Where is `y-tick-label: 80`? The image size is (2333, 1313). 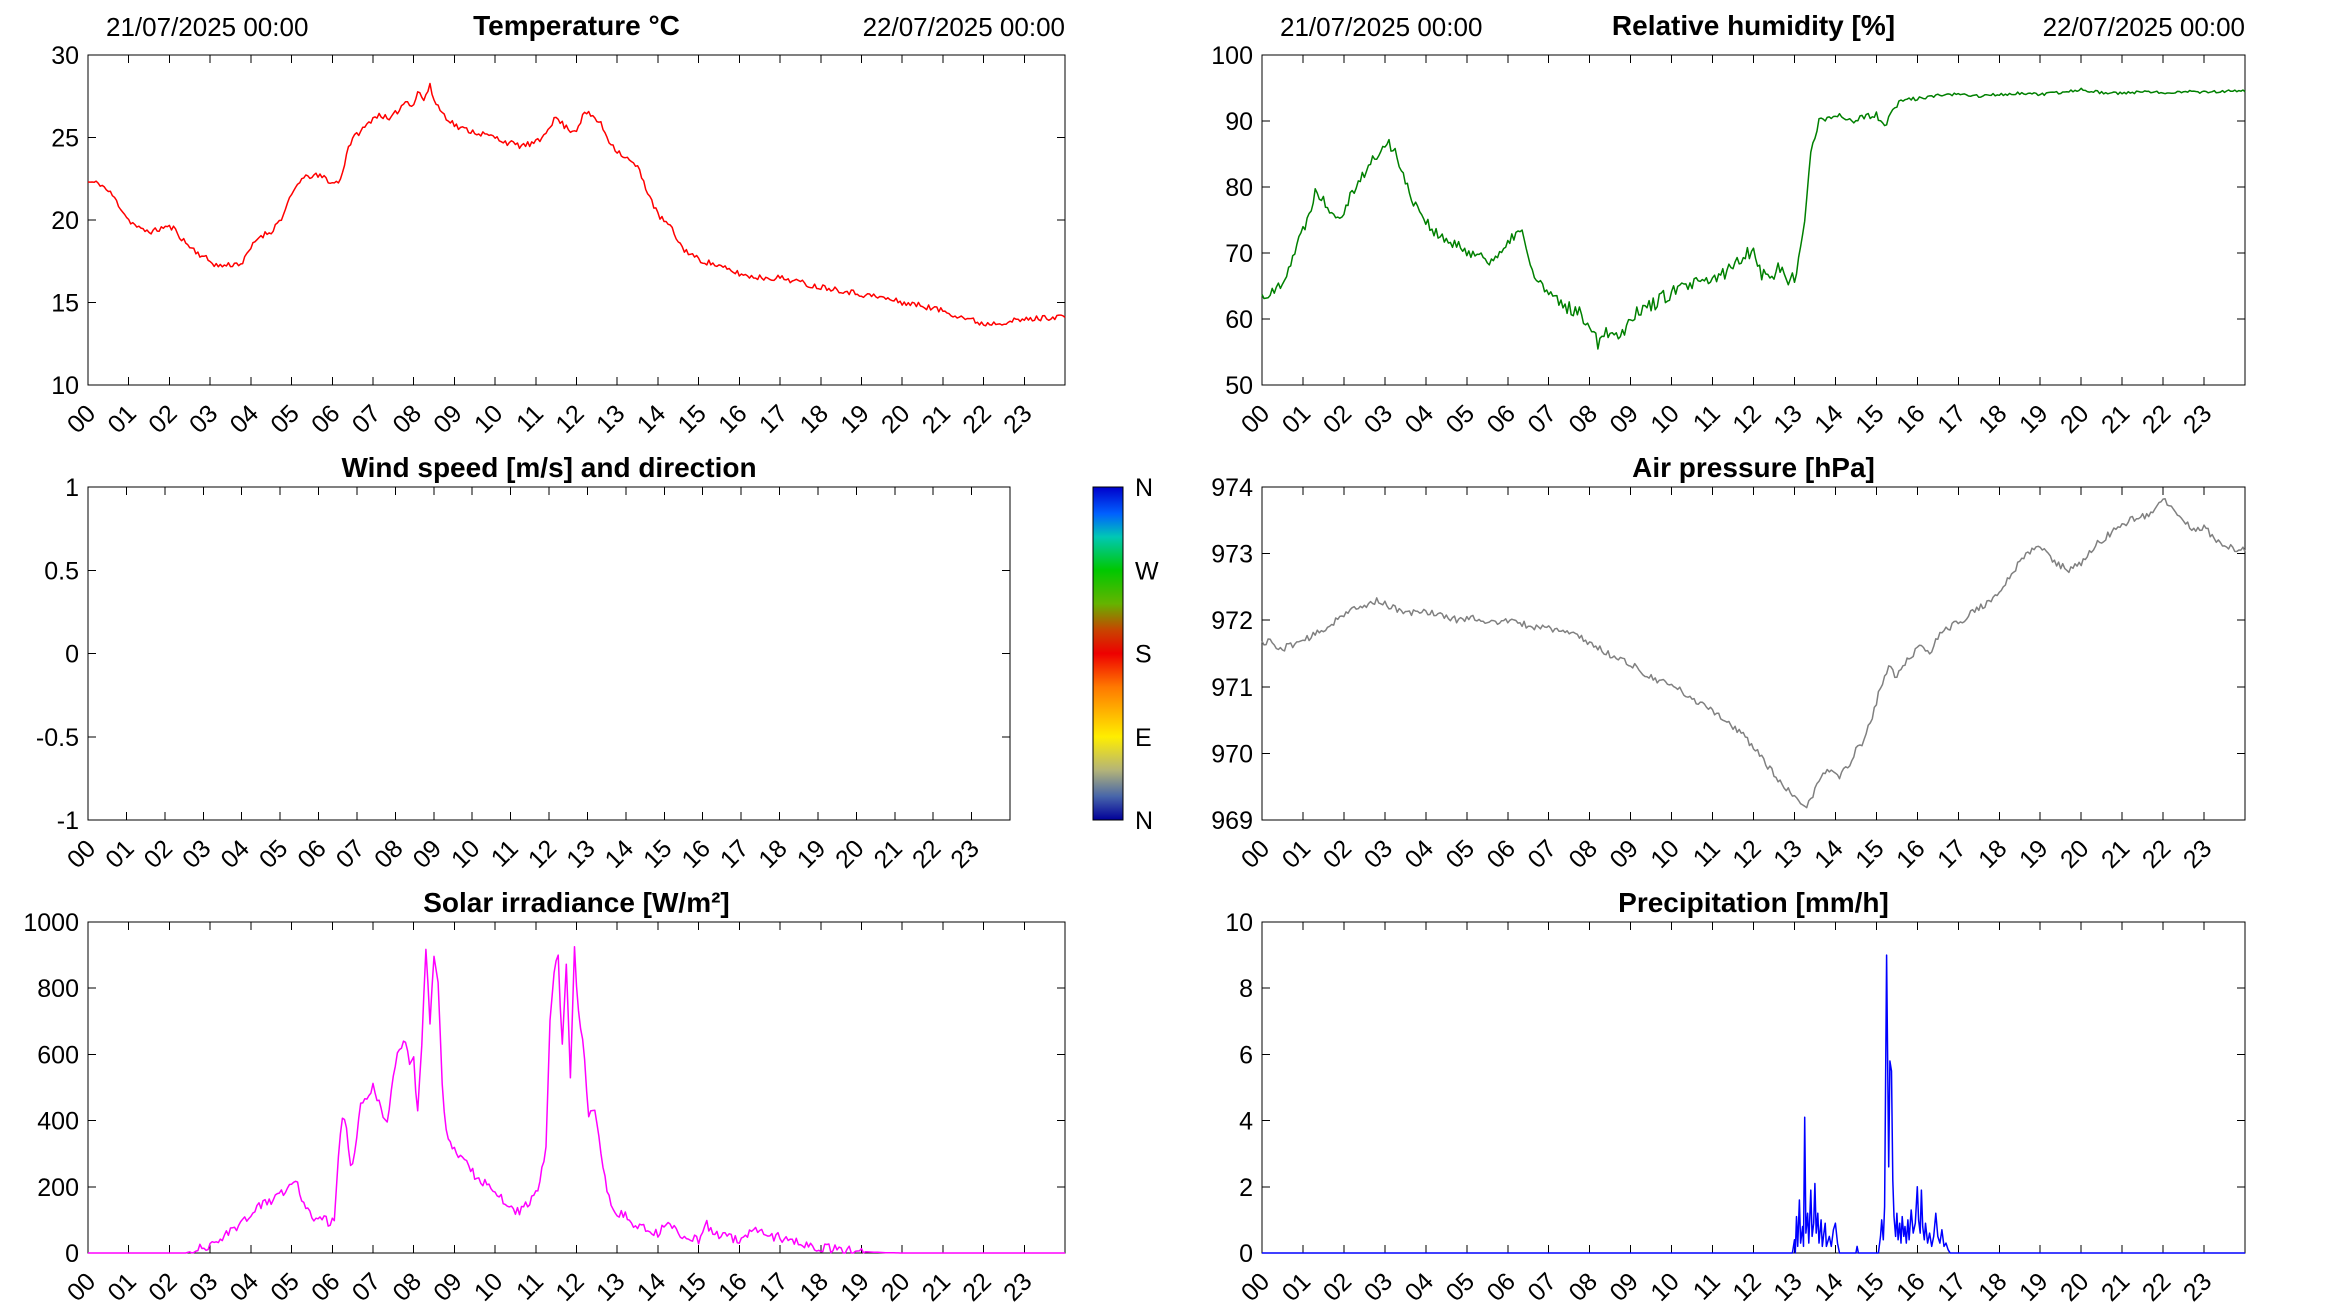
y-tick-label: 80 is located at coordinates (1239, 188).